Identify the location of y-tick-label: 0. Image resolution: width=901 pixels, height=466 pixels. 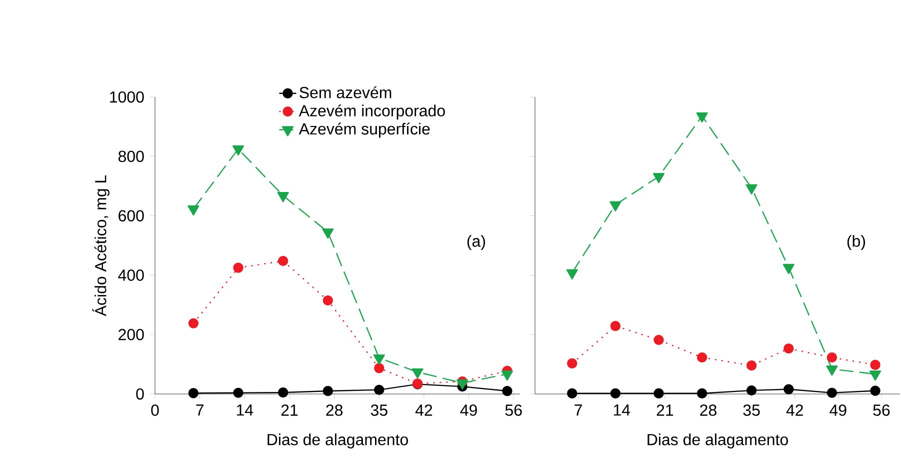
(140, 394).